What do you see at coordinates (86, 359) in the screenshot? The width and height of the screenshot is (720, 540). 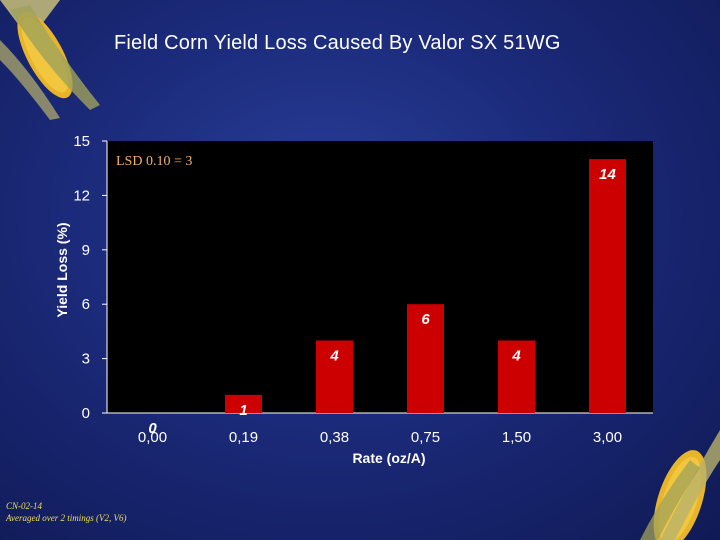 I see `y-tick-label-1: 3` at bounding box center [86, 359].